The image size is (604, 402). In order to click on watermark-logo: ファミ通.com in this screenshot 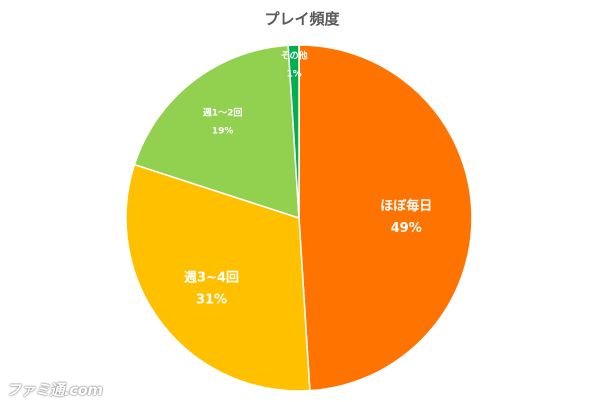, I will do `click(54, 390)`.